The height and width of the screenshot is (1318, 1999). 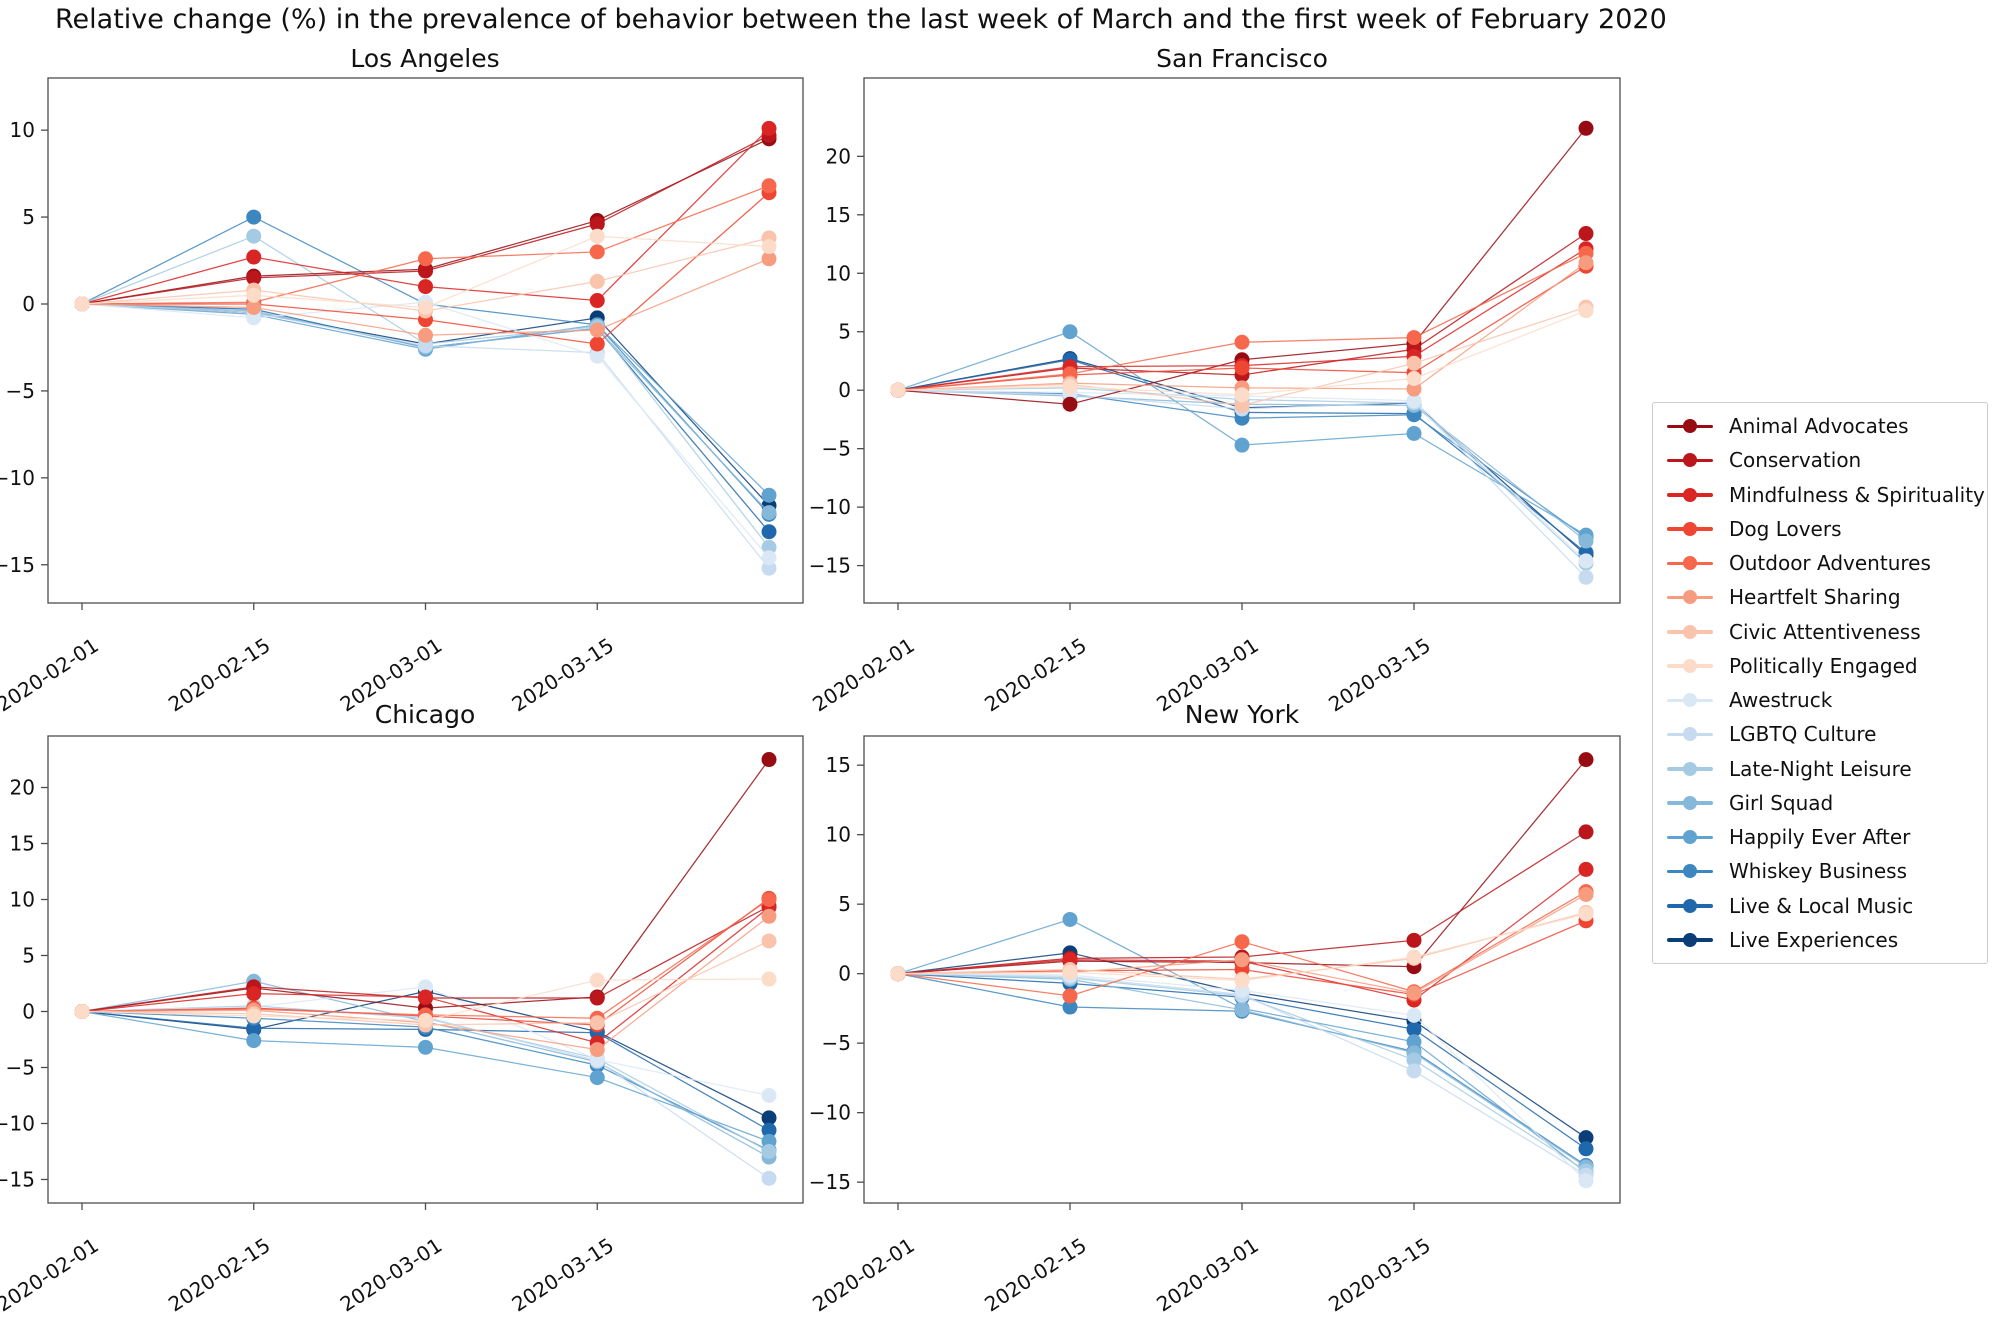 I want to click on chart-title-los-angeles: Los Angeles, so click(x=425, y=58).